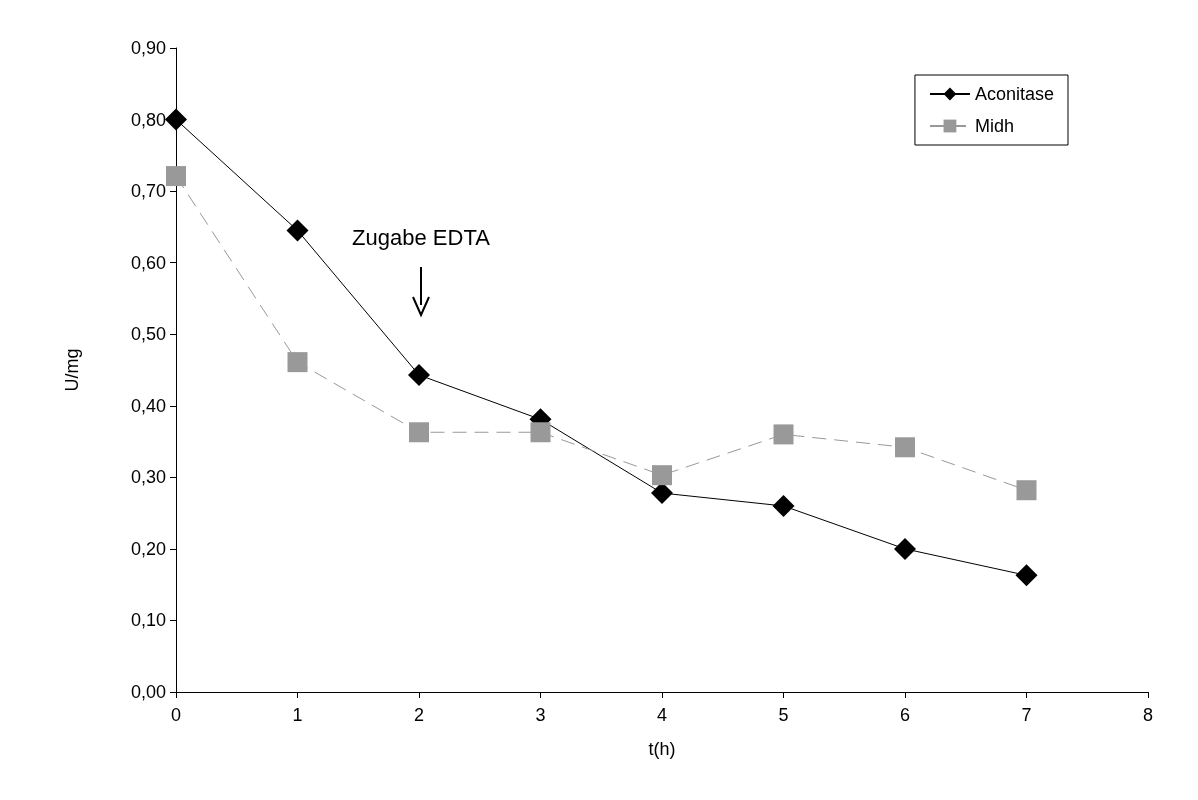  What do you see at coordinates (148, 692) in the screenshot?
I see `y-tick-label: 0,00` at bounding box center [148, 692].